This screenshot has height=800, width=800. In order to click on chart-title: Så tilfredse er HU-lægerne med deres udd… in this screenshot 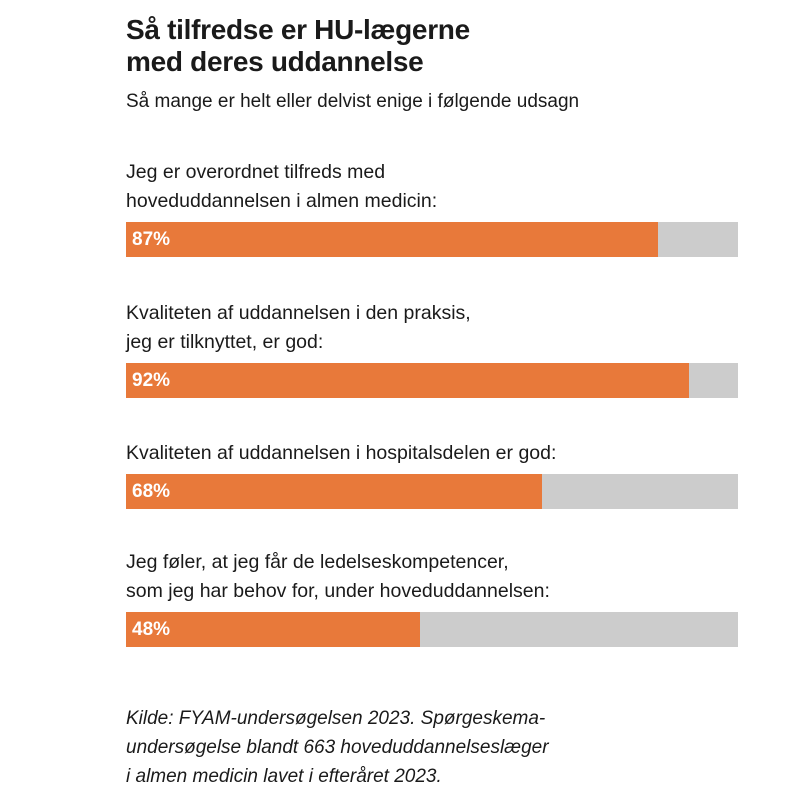, I will do `click(298, 45)`.